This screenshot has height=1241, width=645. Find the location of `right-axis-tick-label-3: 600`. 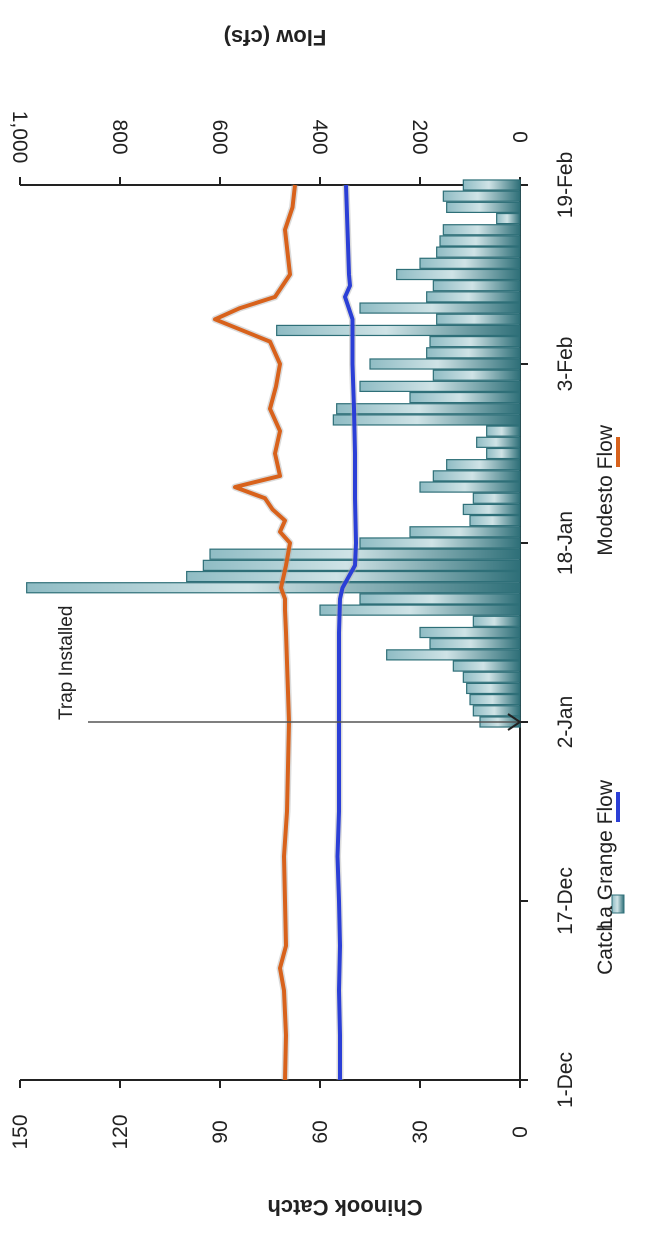

right-axis-tick-label-3: 600 is located at coordinates (219, 136).